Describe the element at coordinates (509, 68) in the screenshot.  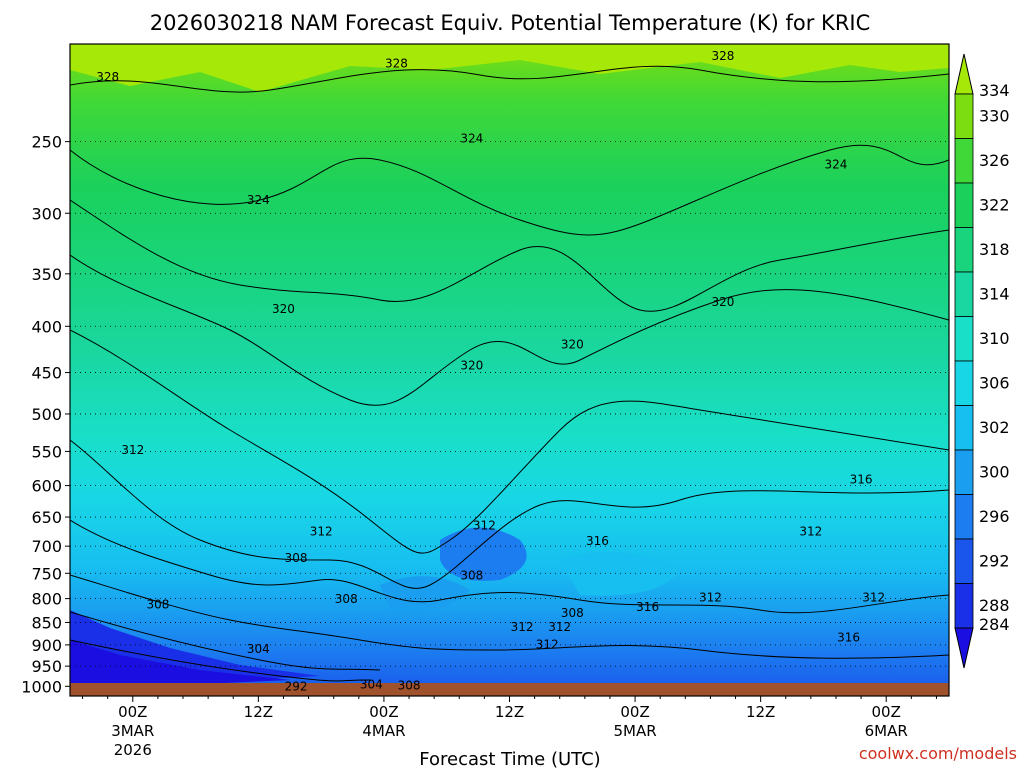
I see `high-theta-band` at that location.